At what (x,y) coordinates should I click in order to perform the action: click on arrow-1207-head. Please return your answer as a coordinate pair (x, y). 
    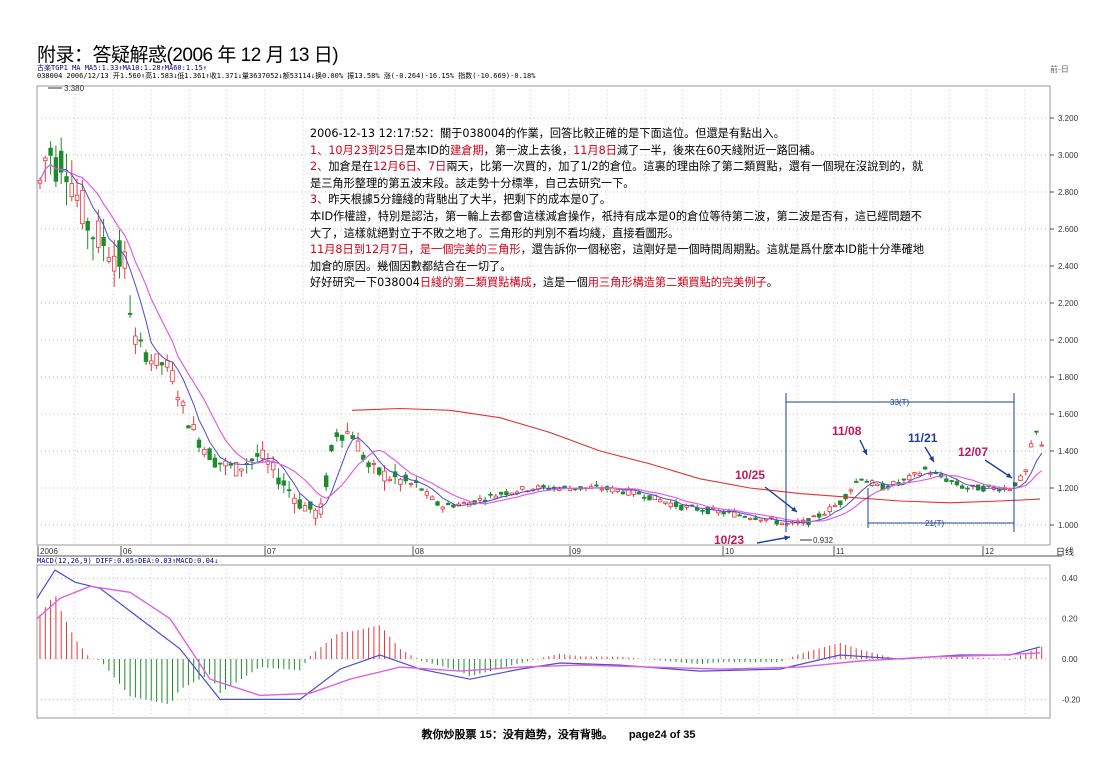
    Looking at the image, I should click on (1009, 475).